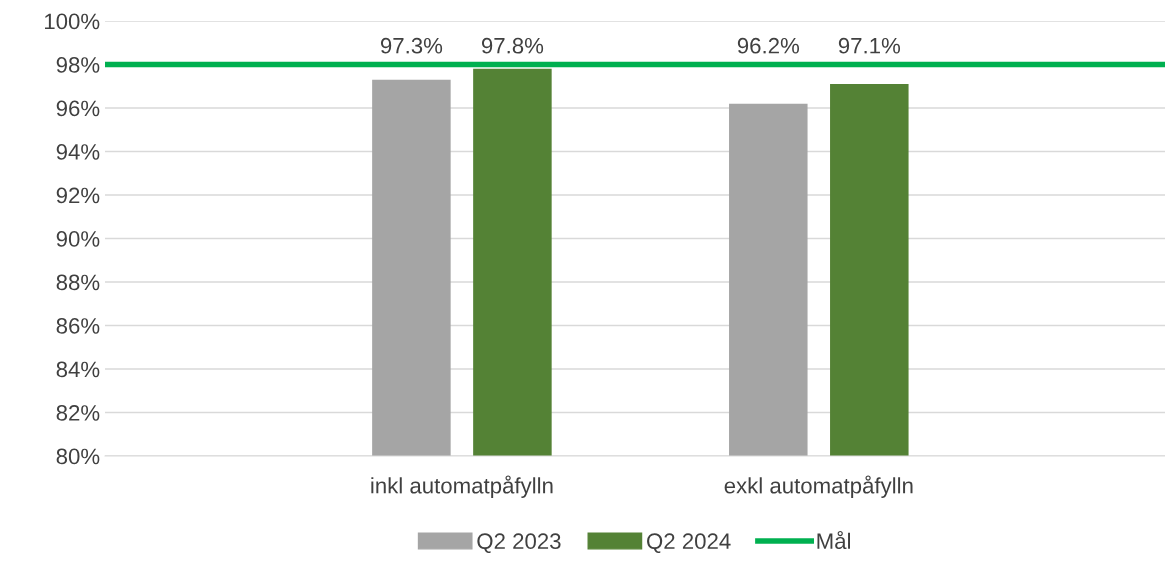 The height and width of the screenshot is (563, 1165). What do you see at coordinates (78, 413) in the screenshot?
I see `y-tick-label: 82%` at bounding box center [78, 413].